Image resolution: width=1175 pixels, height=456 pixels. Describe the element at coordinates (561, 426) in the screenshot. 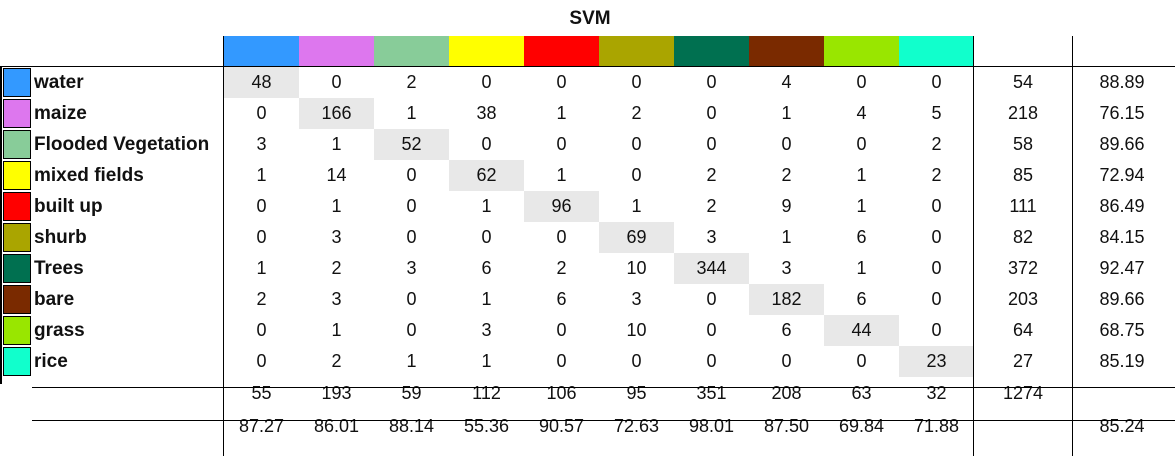

I see `column-accuracy: 90.57` at that location.